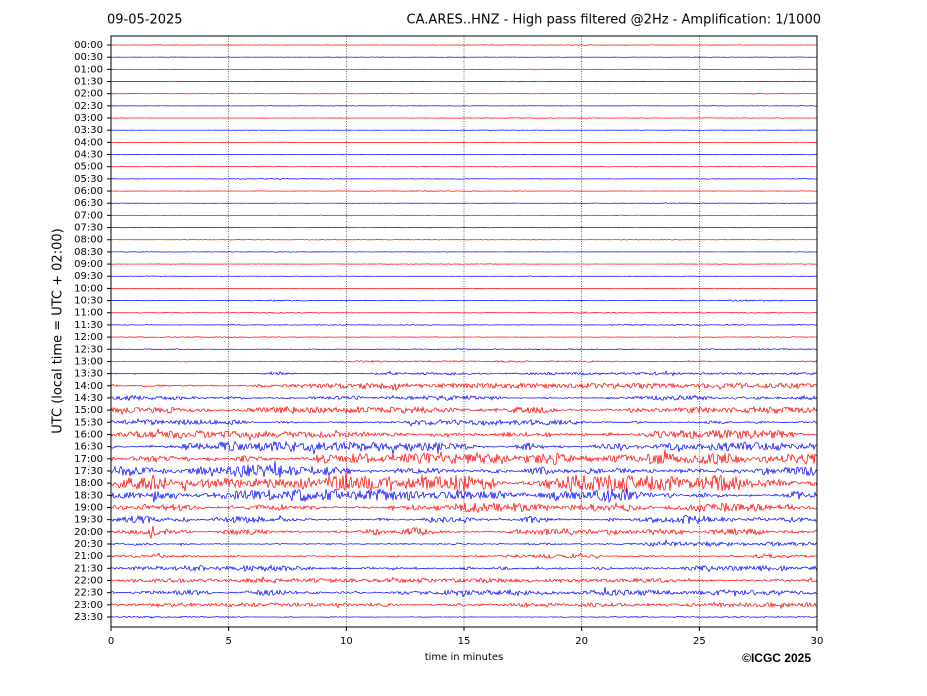 Image resolution: width=927 pixels, height=696 pixels. I want to click on row-label: 05:00, so click(88, 167).